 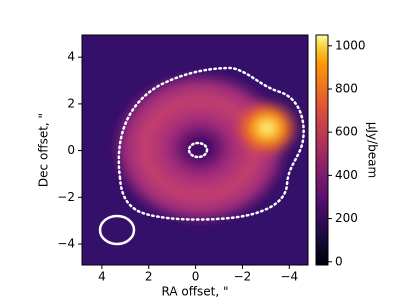 What do you see at coordinates (102, 277) in the screenshot?
I see `x-tick-label: 4` at bounding box center [102, 277].